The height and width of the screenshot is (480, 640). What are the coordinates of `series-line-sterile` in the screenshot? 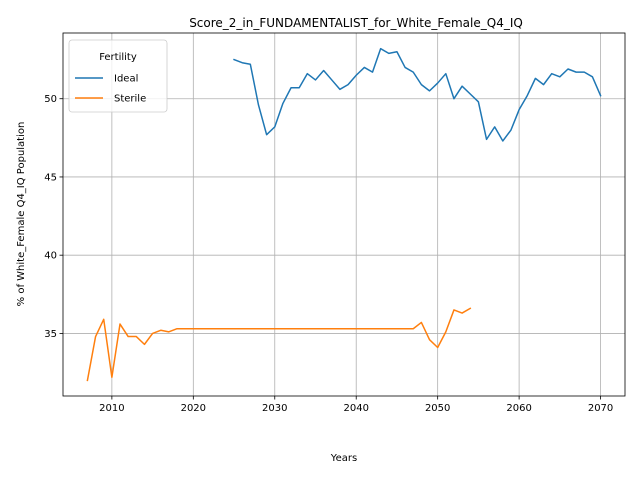 It's located at (279, 344).